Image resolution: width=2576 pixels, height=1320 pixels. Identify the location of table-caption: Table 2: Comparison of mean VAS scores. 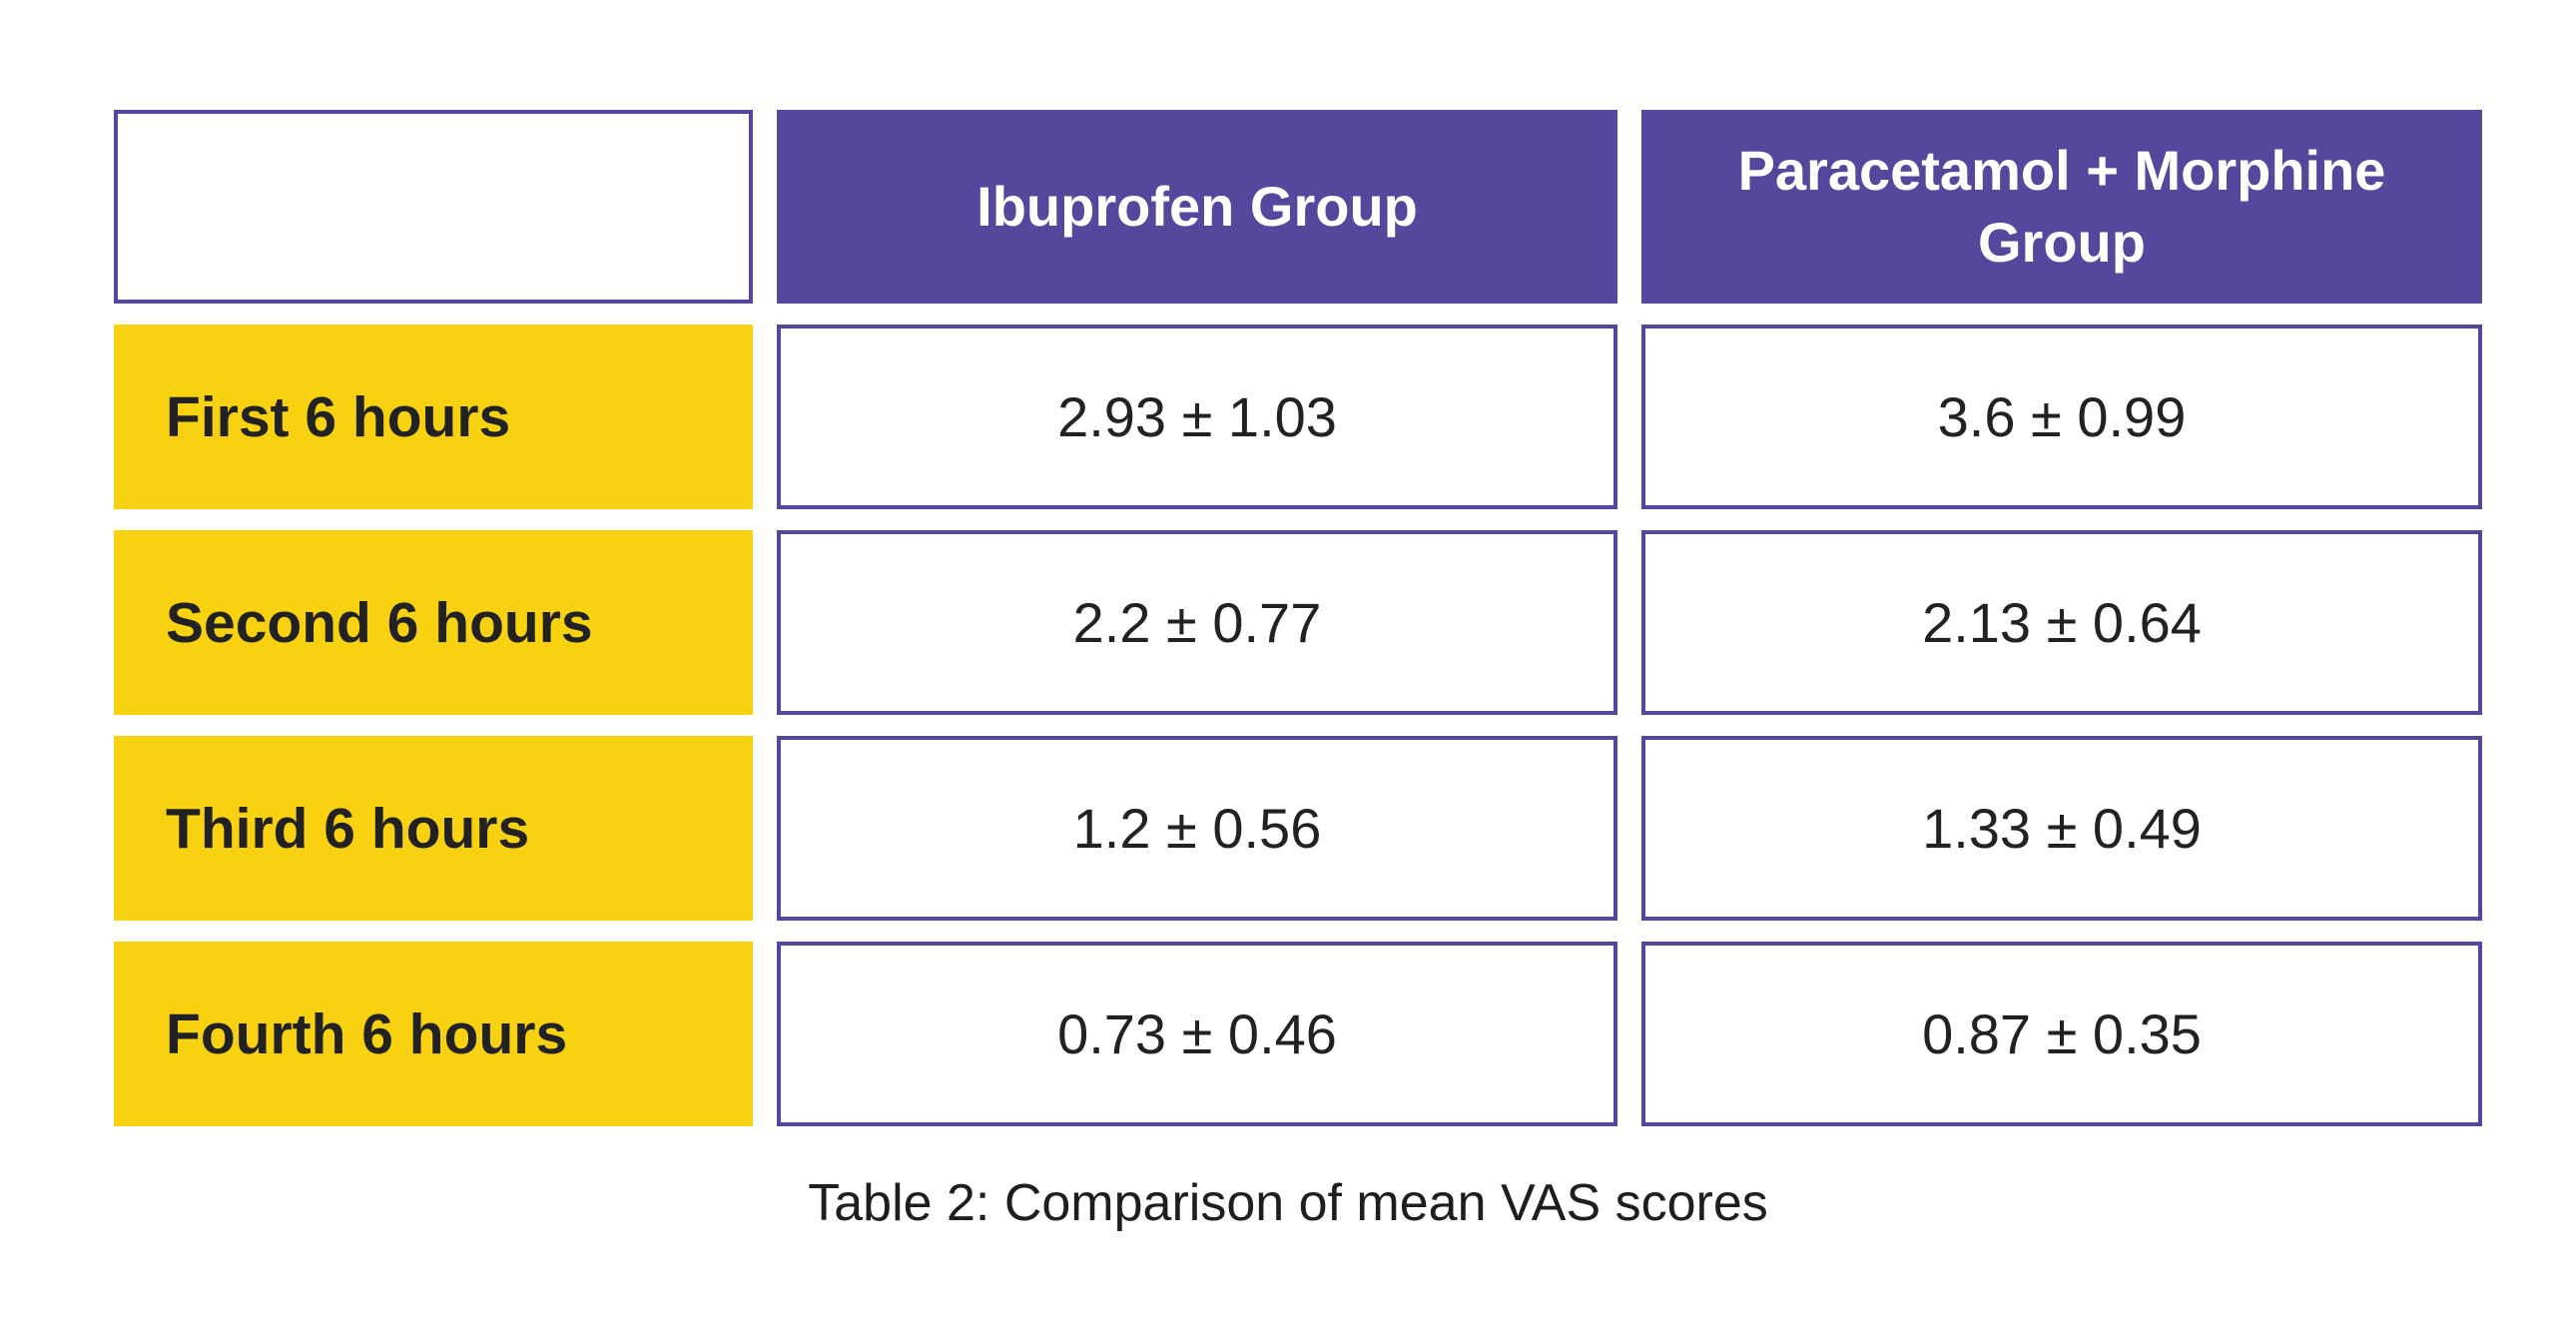
(1288, 1203).